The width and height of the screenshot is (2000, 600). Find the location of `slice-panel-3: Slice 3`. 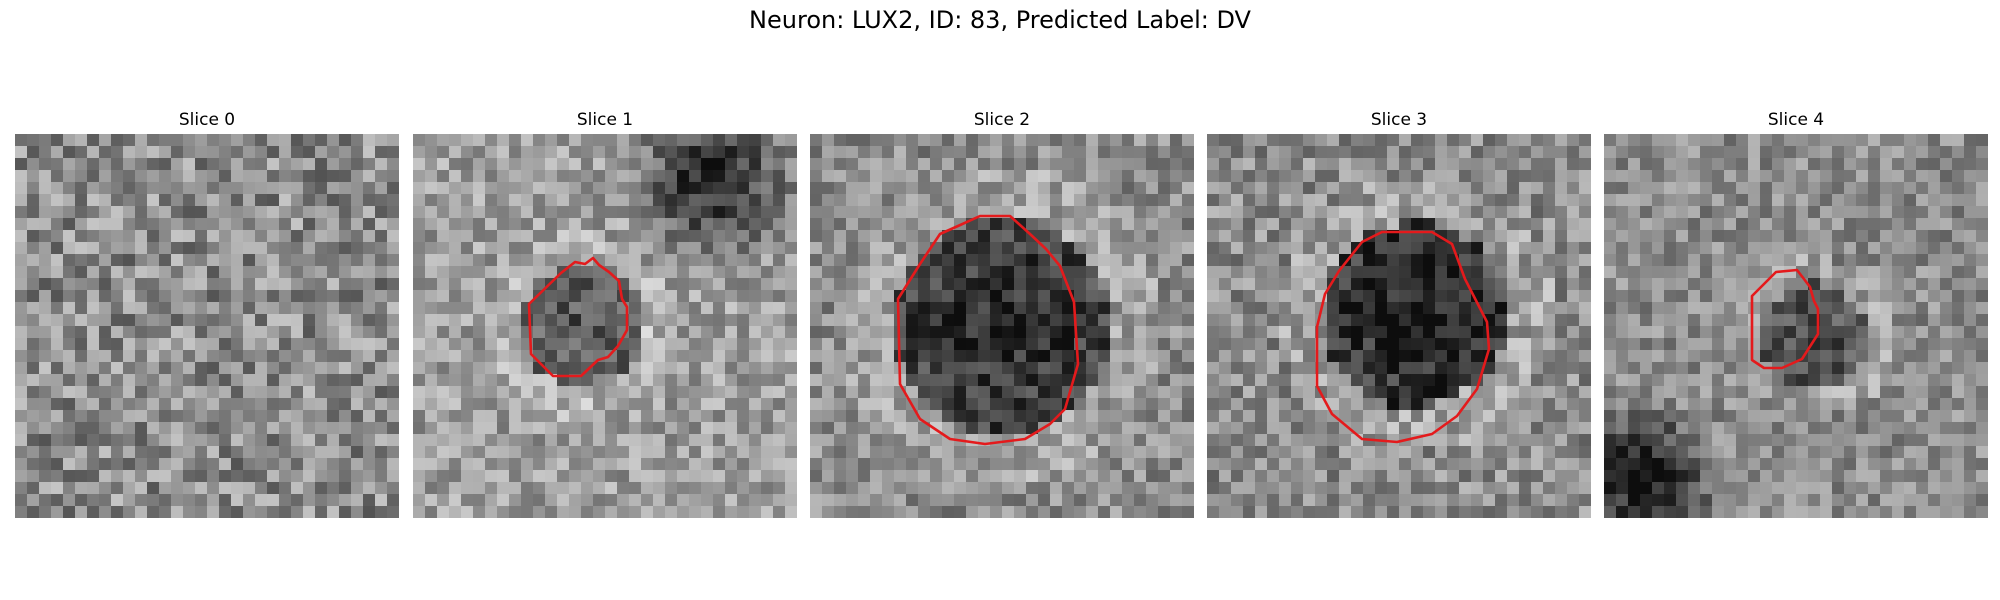

slice-panel-3: Slice 3 is located at coordinates (1399, 313).